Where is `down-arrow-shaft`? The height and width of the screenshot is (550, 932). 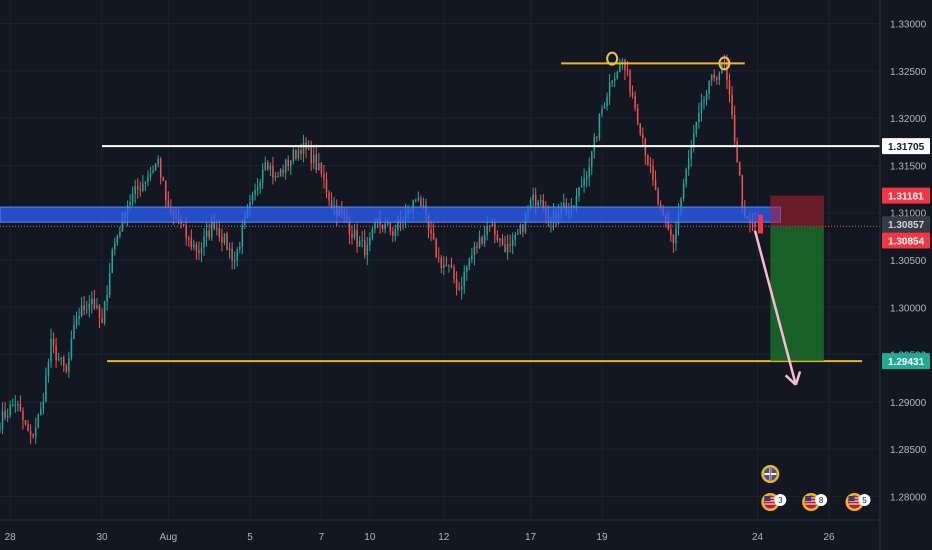
down-arrow-shaft is located at coordinates (775, 308).